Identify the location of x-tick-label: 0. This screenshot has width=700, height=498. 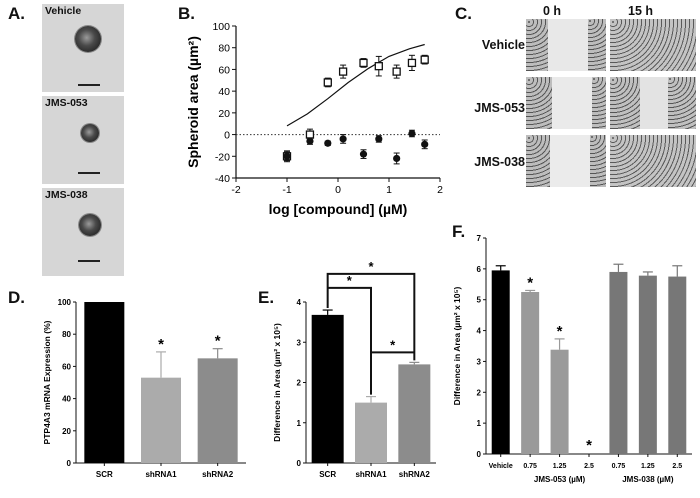
(338, 190).